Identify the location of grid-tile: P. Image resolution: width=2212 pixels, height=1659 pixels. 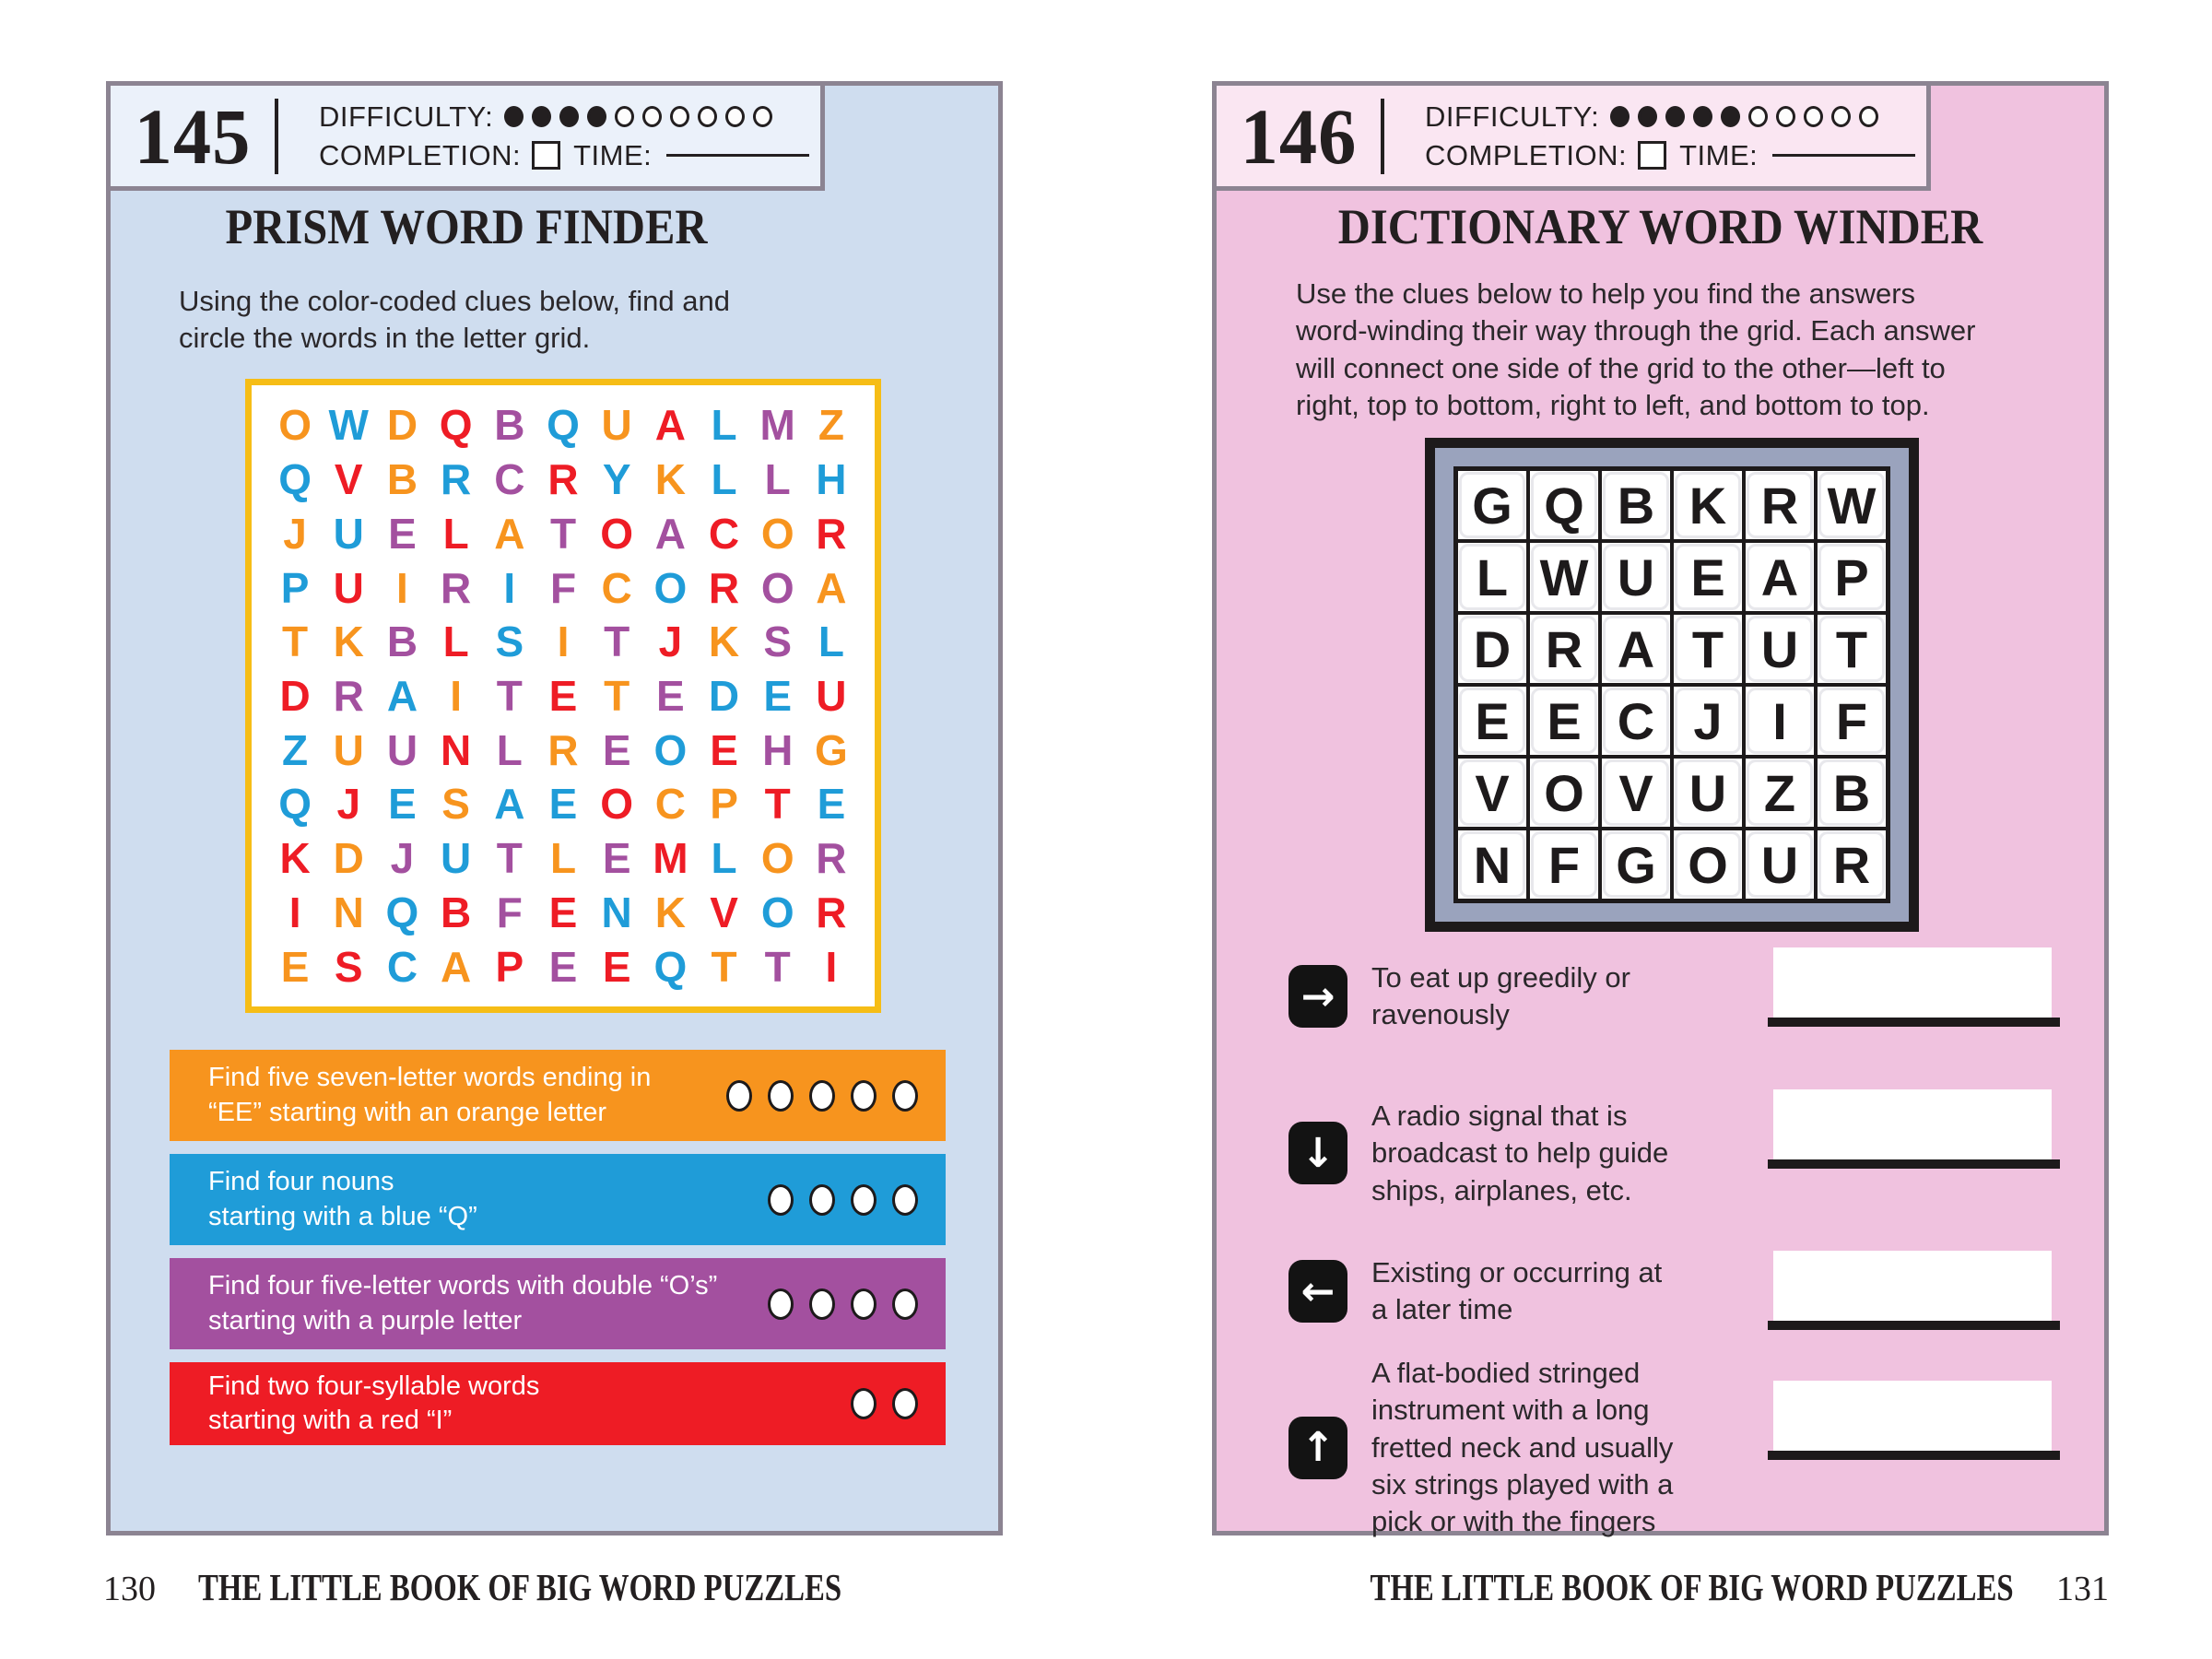
(1852, 577).